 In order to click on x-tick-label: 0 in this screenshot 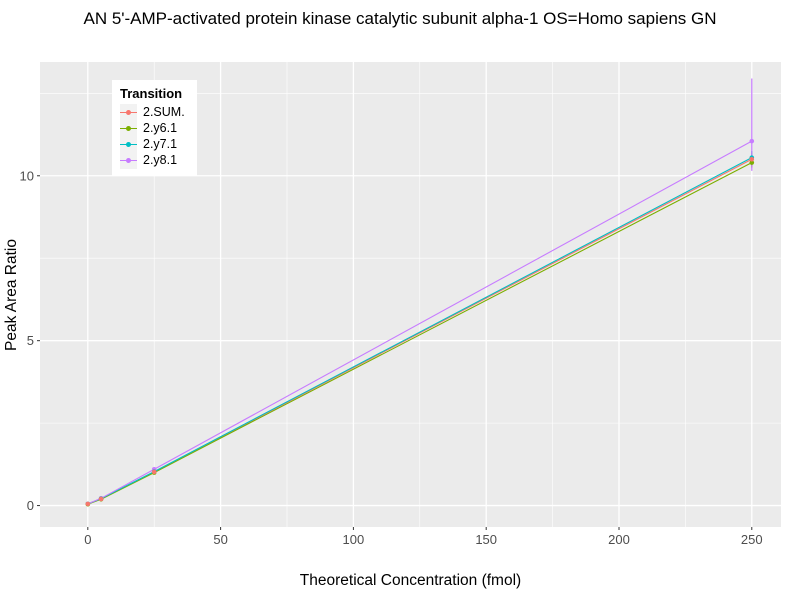, I will do `click(87, 539)`.